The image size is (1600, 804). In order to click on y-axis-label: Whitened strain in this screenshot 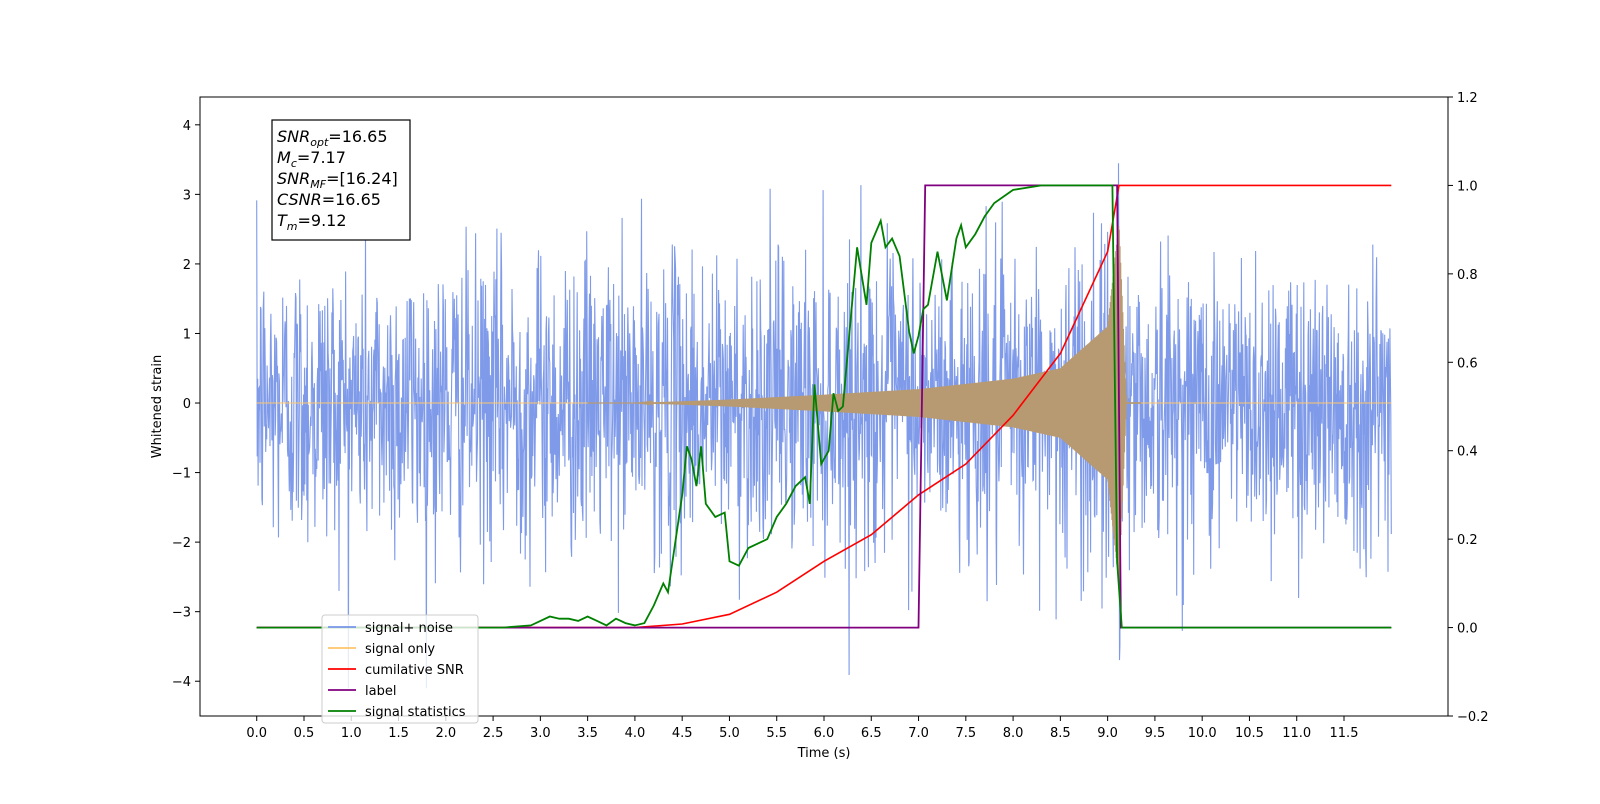, I will do `click(157, 406)`.